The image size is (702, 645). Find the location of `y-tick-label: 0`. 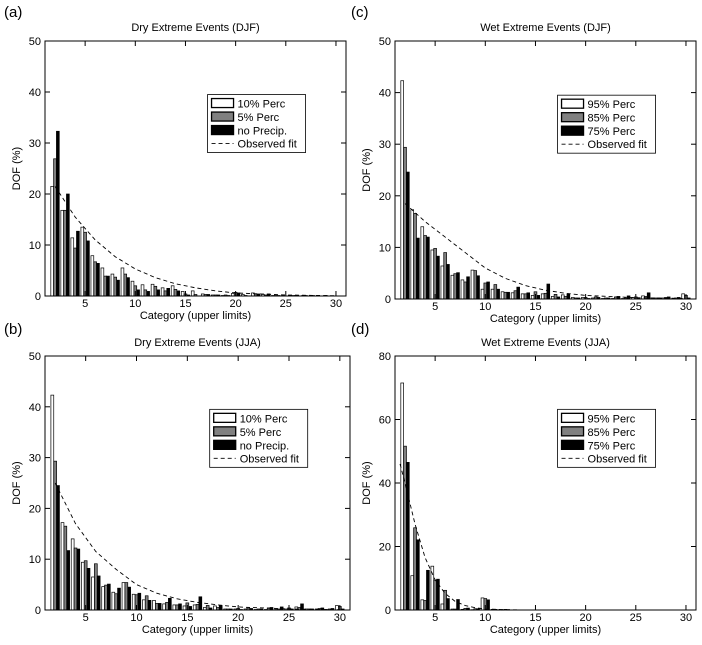

y-tick-label: 0 is located at coordinates (388, 300).